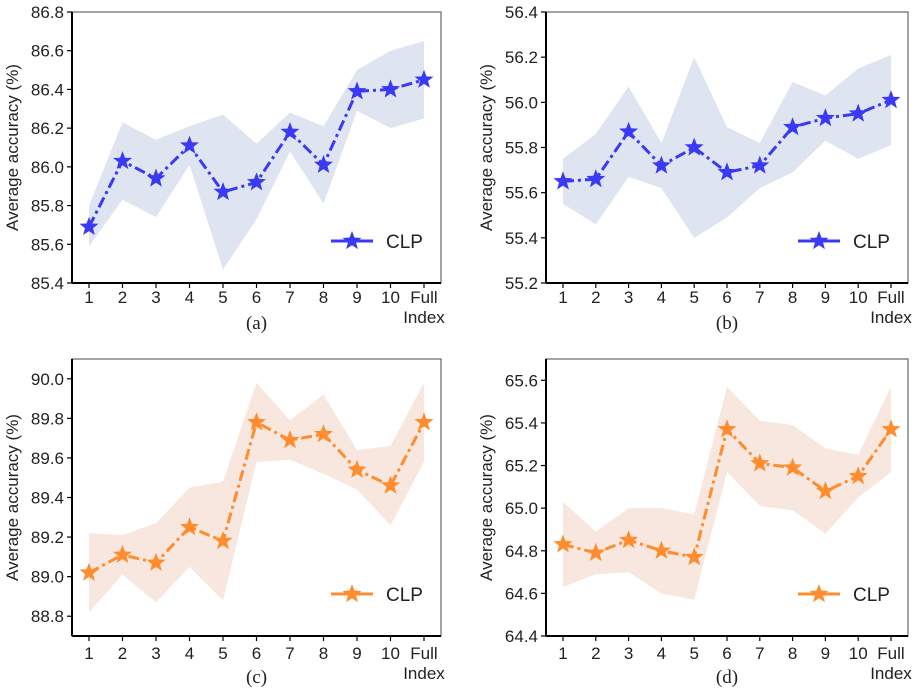 Image resolution: width=918 pixels, height=689 pixels. Describe the element at coordinates (727, 677) in the screenshot. I see `subplot-caption: (d)` at that location.